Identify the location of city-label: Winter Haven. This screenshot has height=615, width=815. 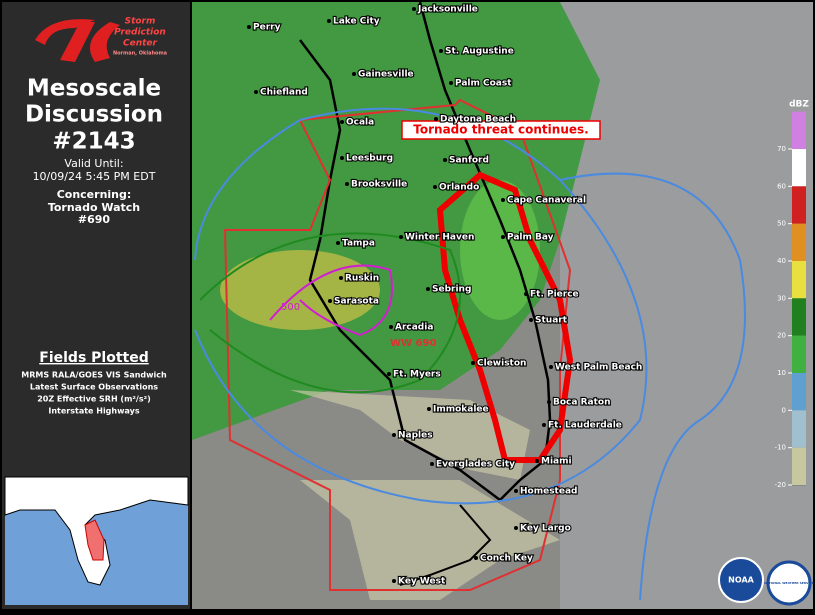
(439, 238).